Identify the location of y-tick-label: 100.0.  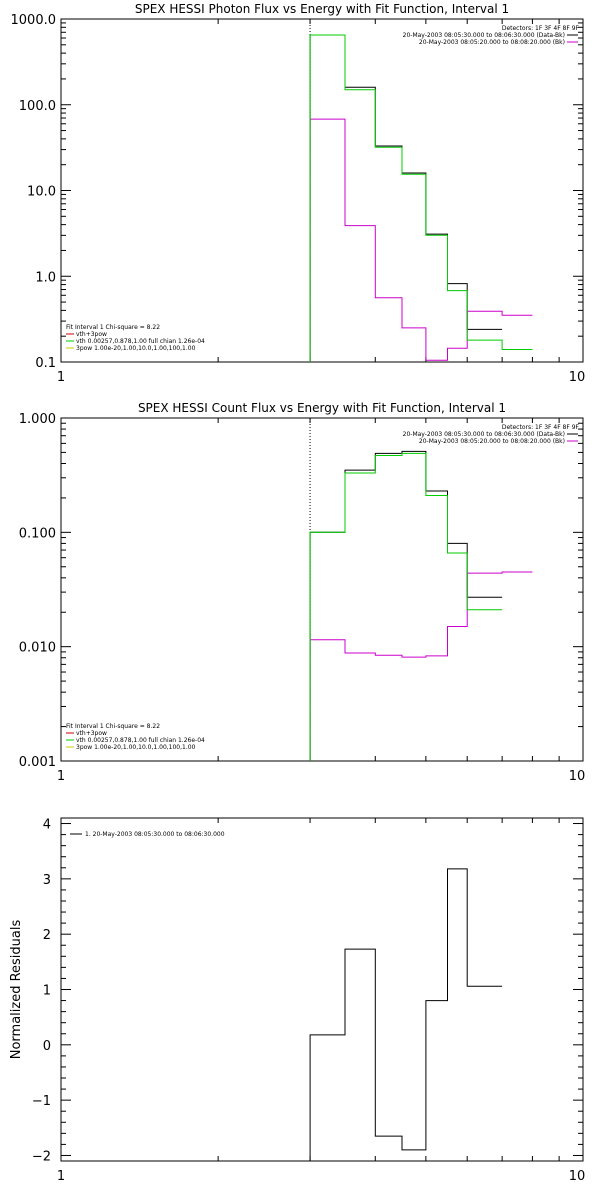
(37, 106).